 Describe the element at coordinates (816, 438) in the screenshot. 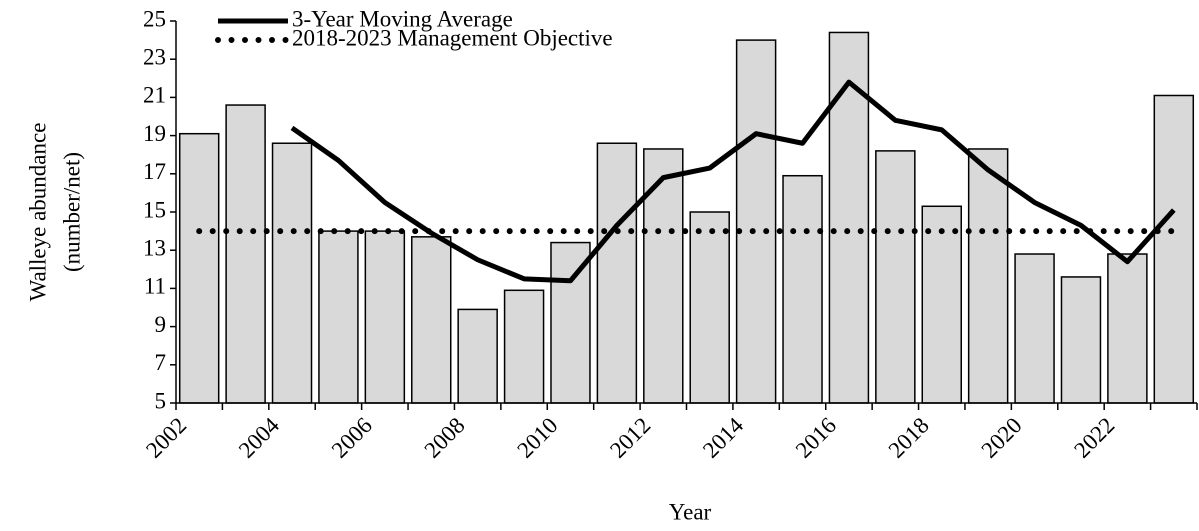

I see `x-tick-label: 2016` at that location.